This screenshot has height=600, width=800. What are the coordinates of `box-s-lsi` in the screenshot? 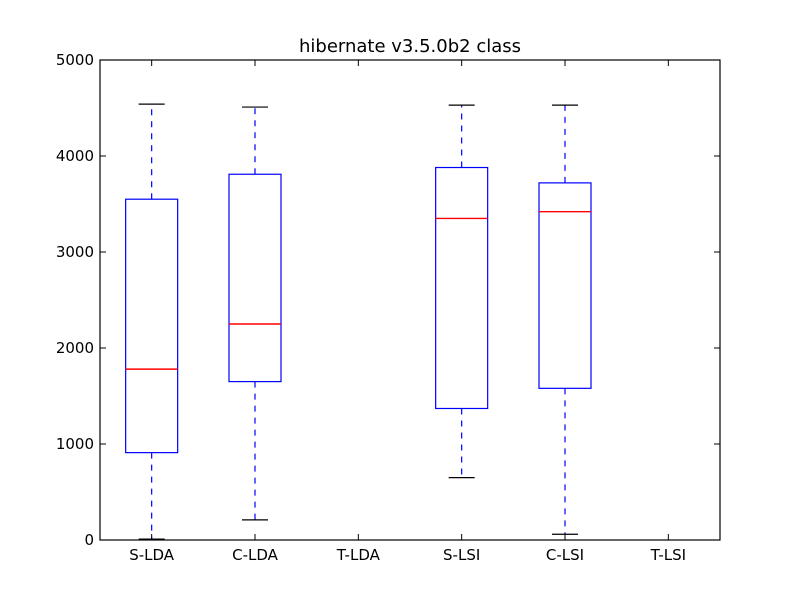 It's located at (462, 288).